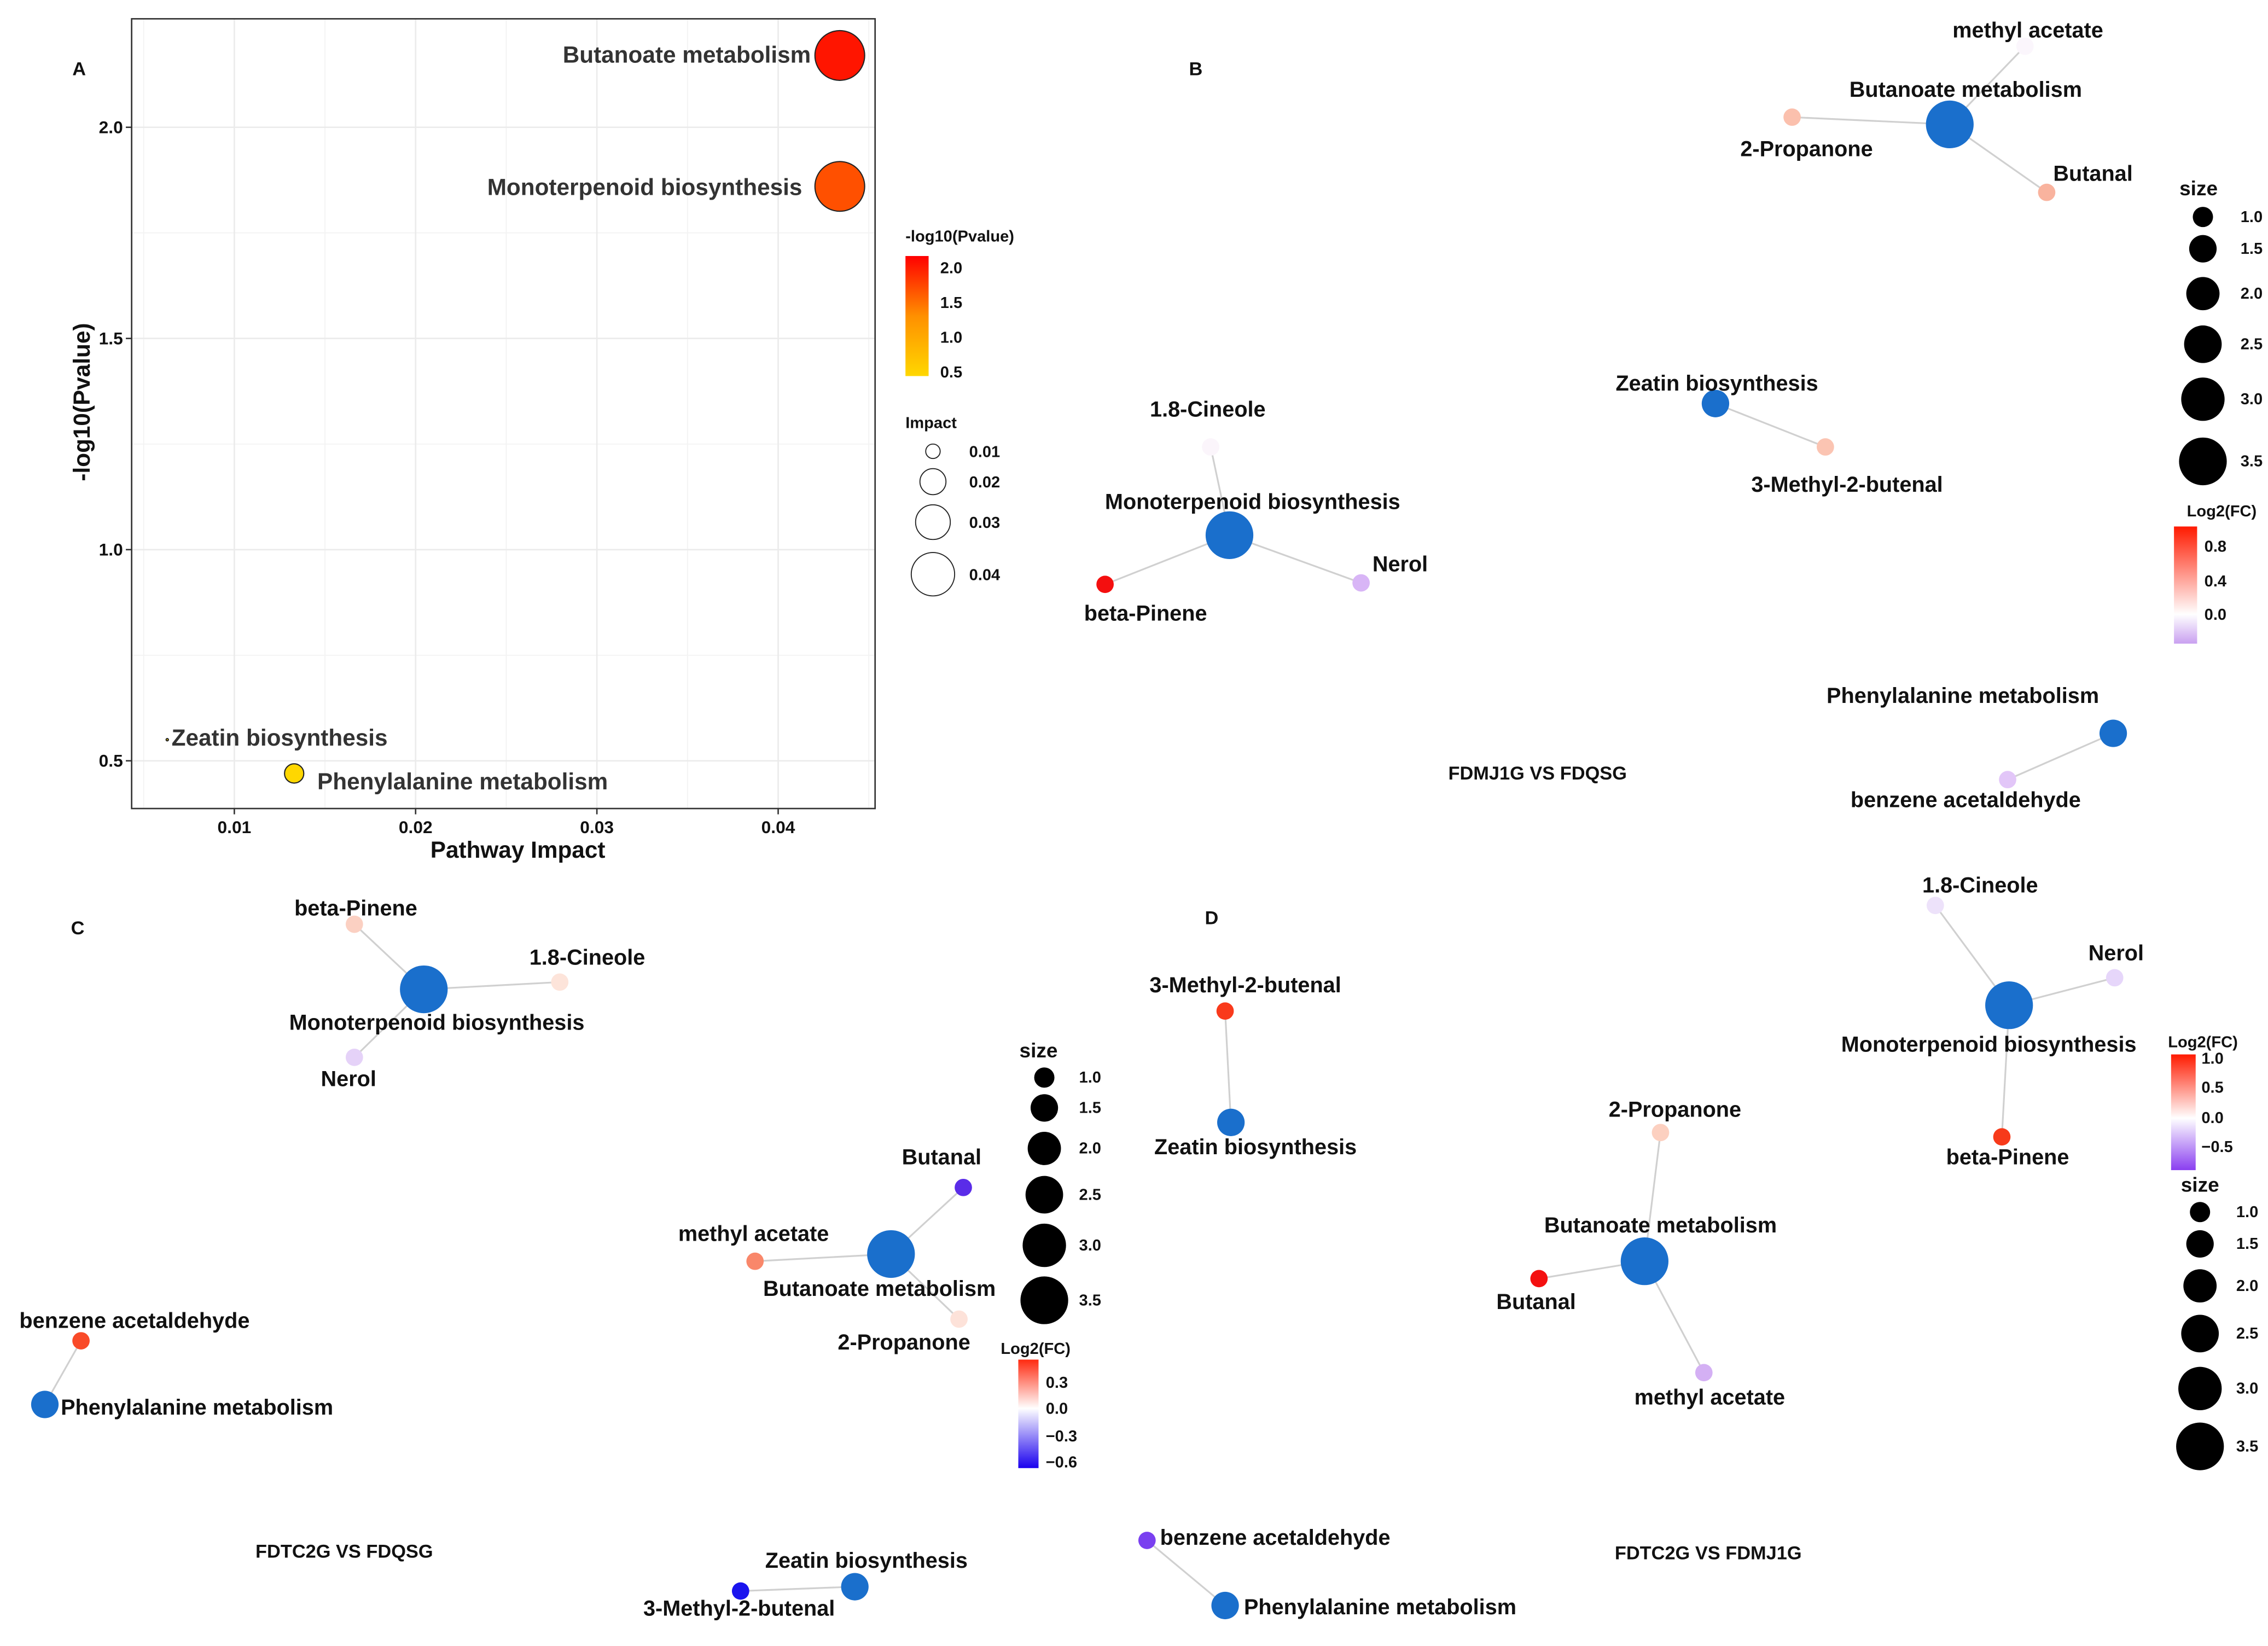 This screenshot has width=2268, height=1646. Describe the element at coordinates (234, 827) in the screenshot. I see `x-tick-label: 0.01` at that location.